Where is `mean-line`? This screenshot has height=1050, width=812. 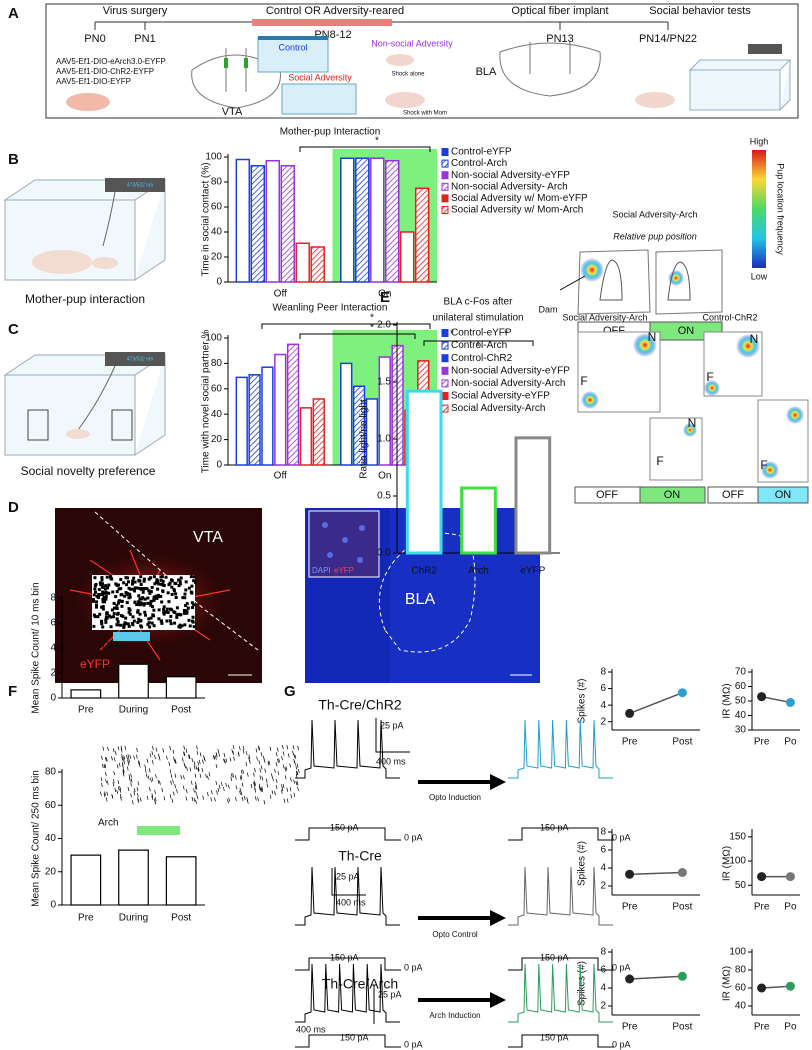 mean-line is located at coordinates (776, 987).